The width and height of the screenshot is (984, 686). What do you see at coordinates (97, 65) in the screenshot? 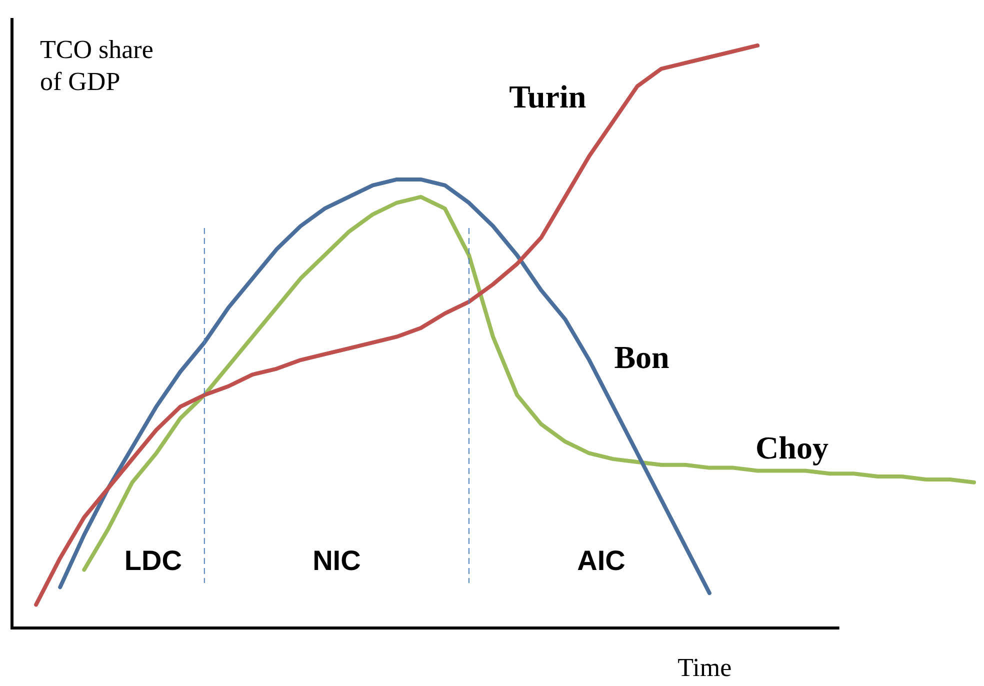
I see `y-axis-title: TCO share of GDP` at bounding box center [97, 65].